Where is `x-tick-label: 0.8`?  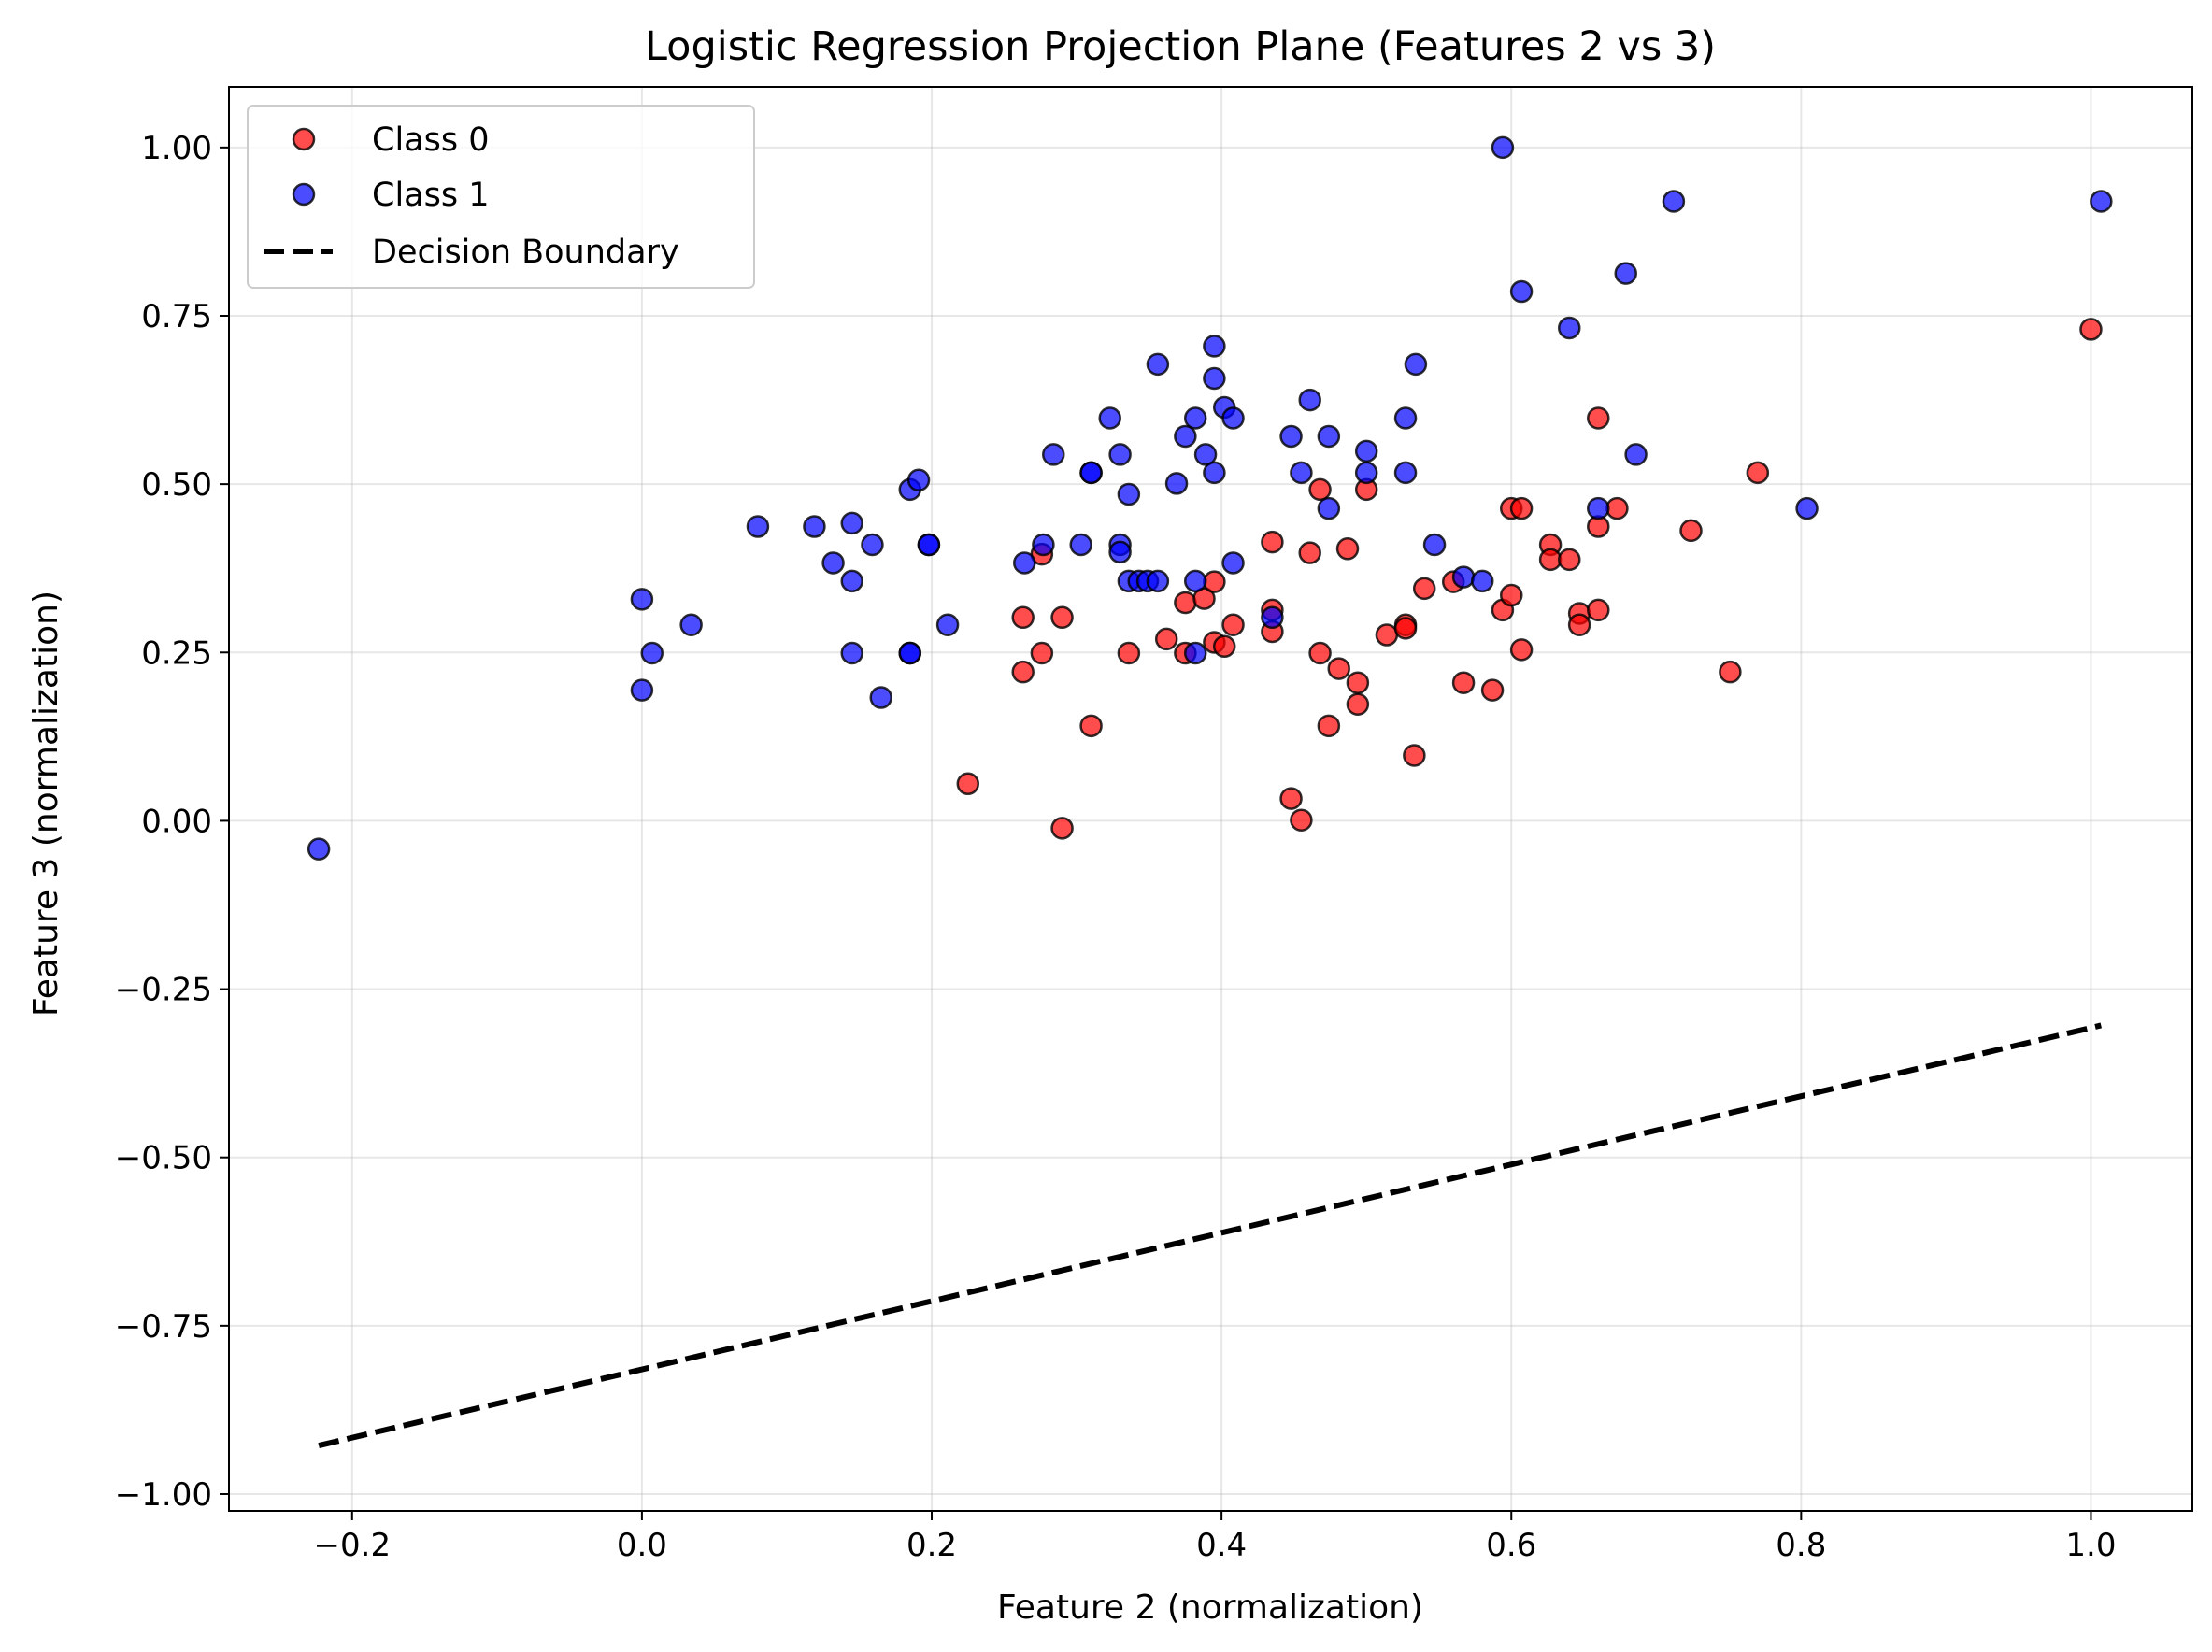 x-tick-label: 0.8 is located at coordinates (1801, 1545).